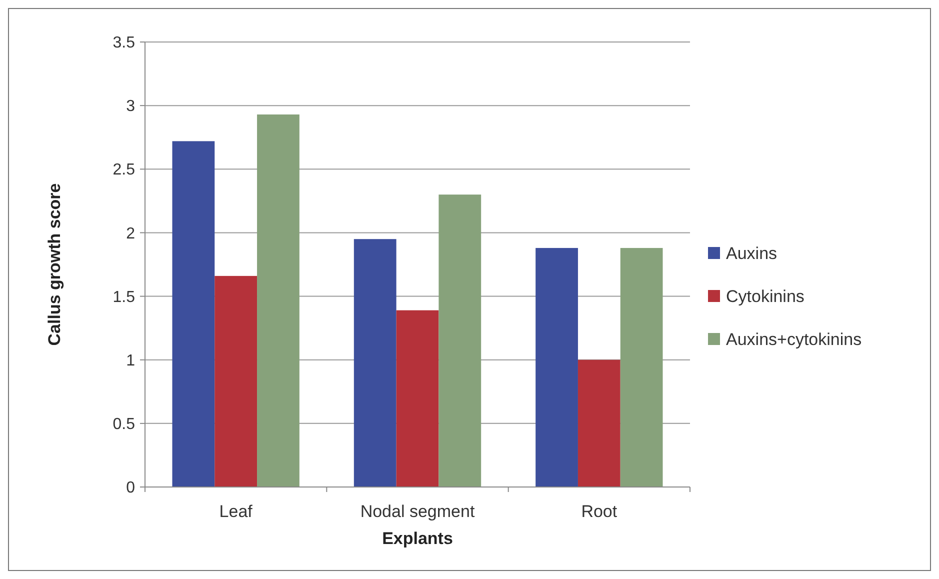 The image size is (939, 579). I want to click on x-tick-label: Root, so click(599, 511).